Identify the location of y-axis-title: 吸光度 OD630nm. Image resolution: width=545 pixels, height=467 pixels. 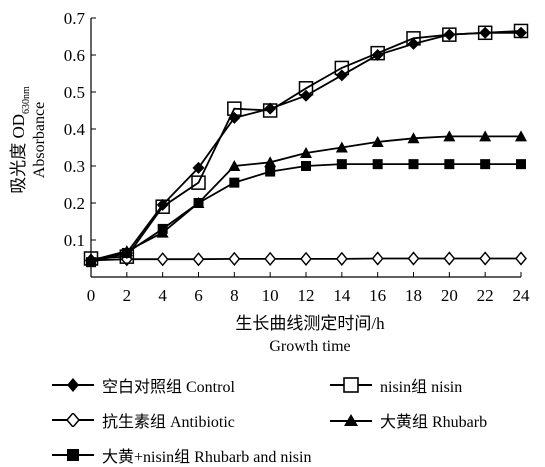
(20, 140).